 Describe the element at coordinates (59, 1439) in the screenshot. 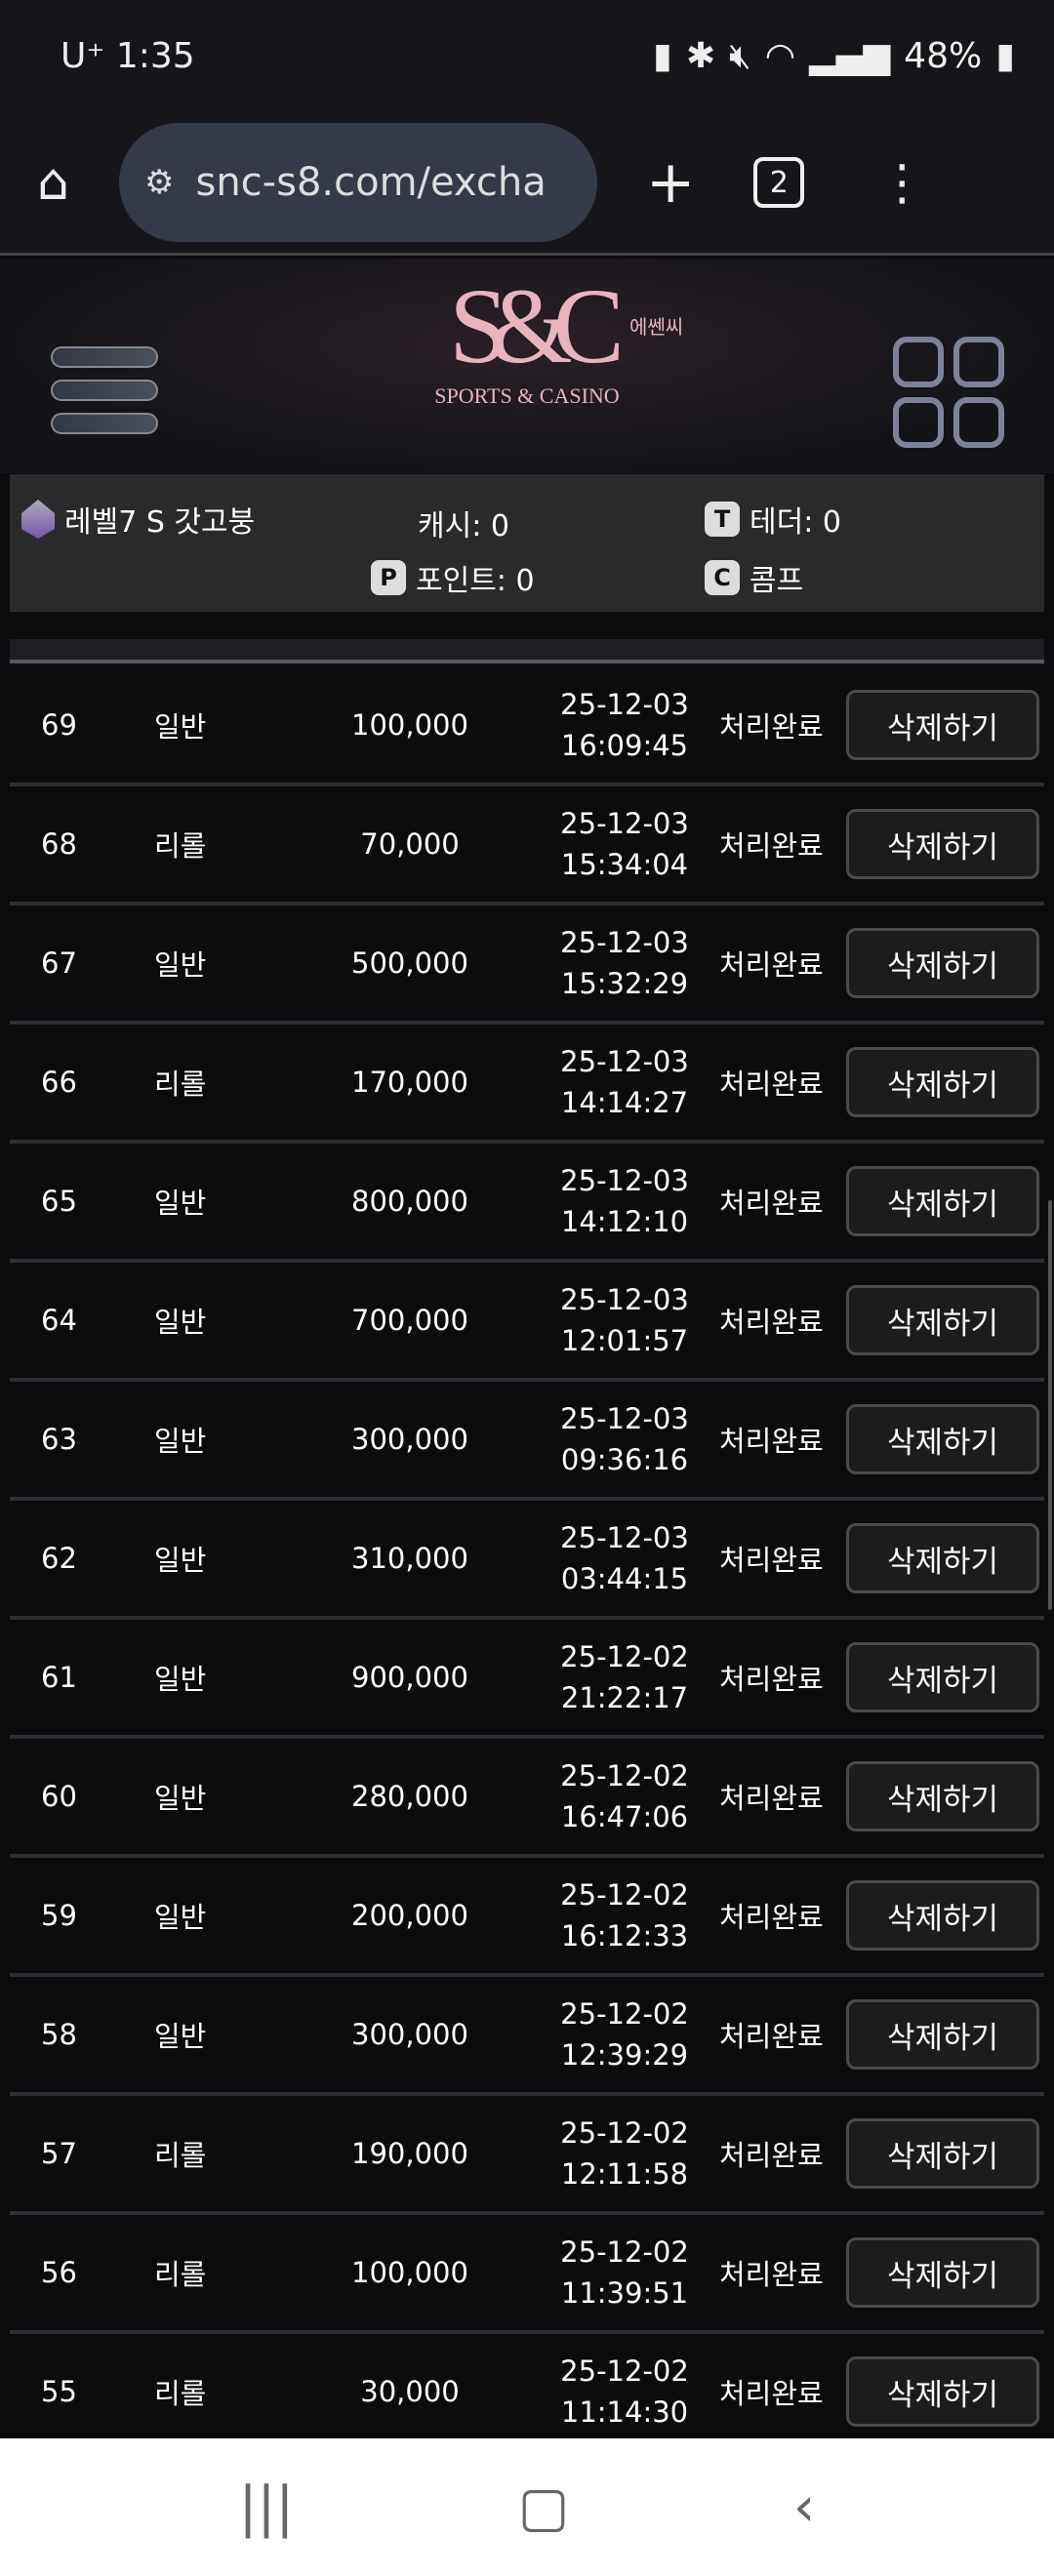

I see `row-number: 63` at that location.